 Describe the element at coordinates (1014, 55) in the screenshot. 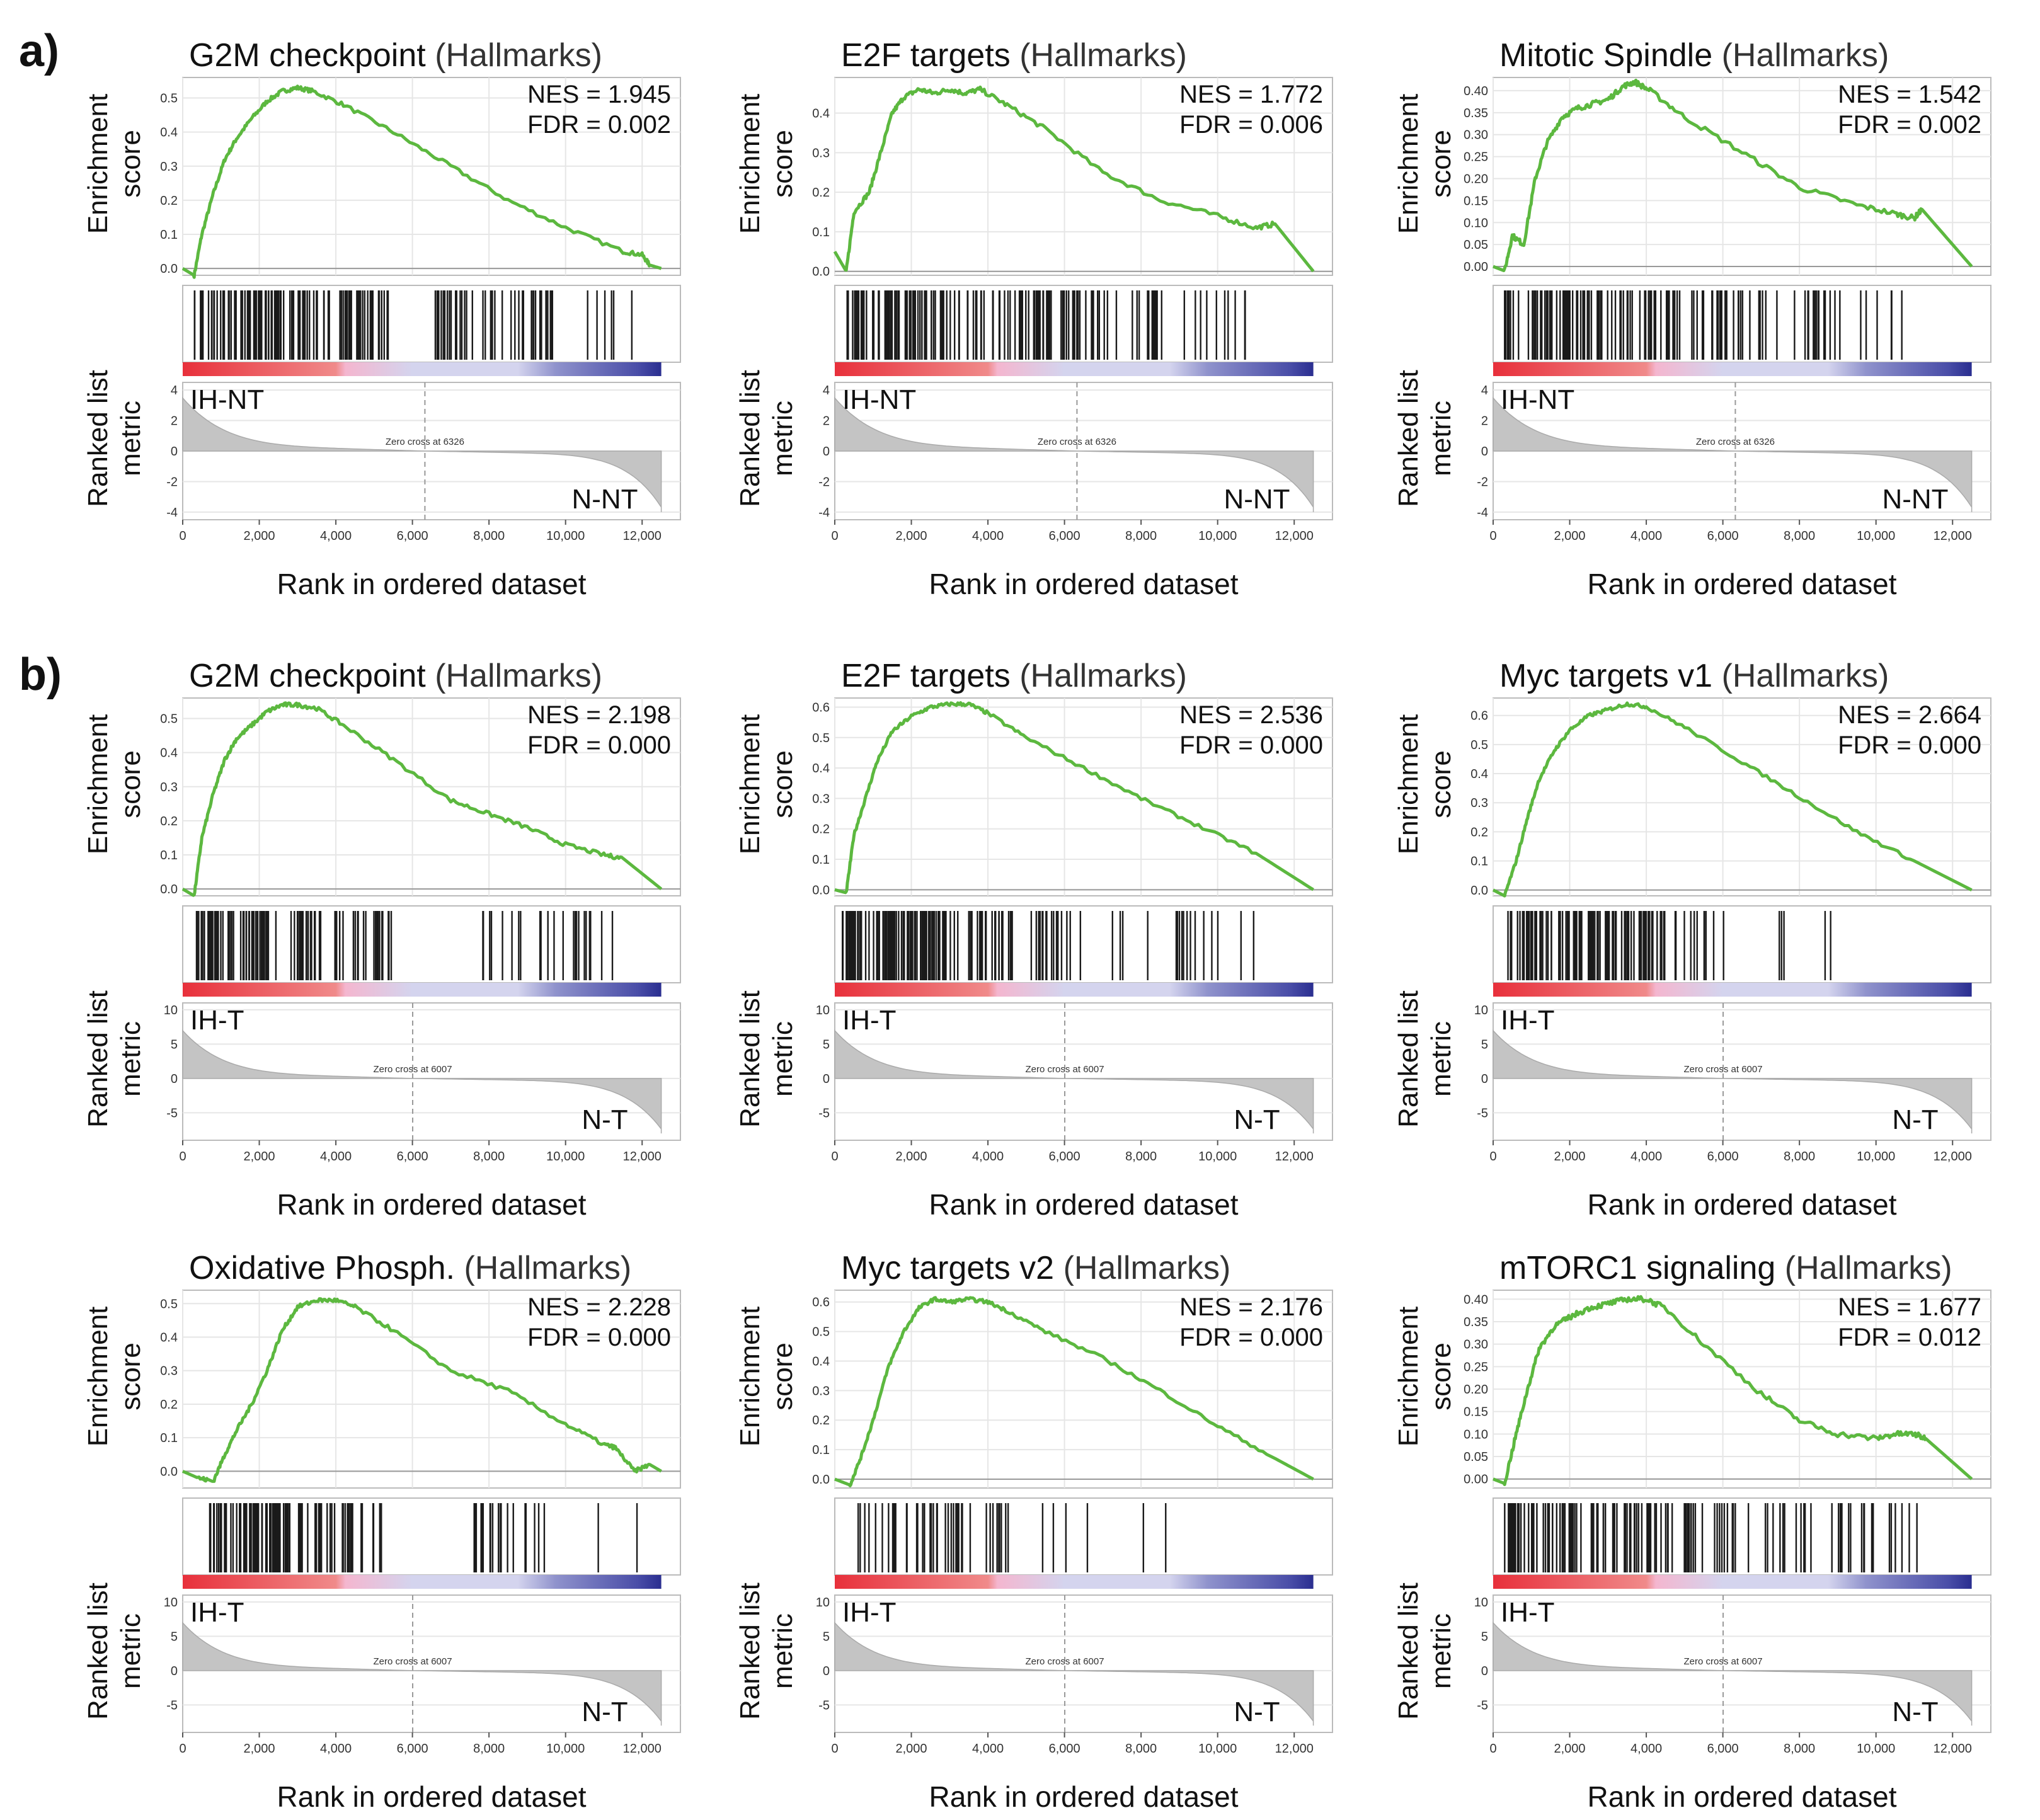

I see `plot-title: E2F targets (Hallmarks)` at that location.